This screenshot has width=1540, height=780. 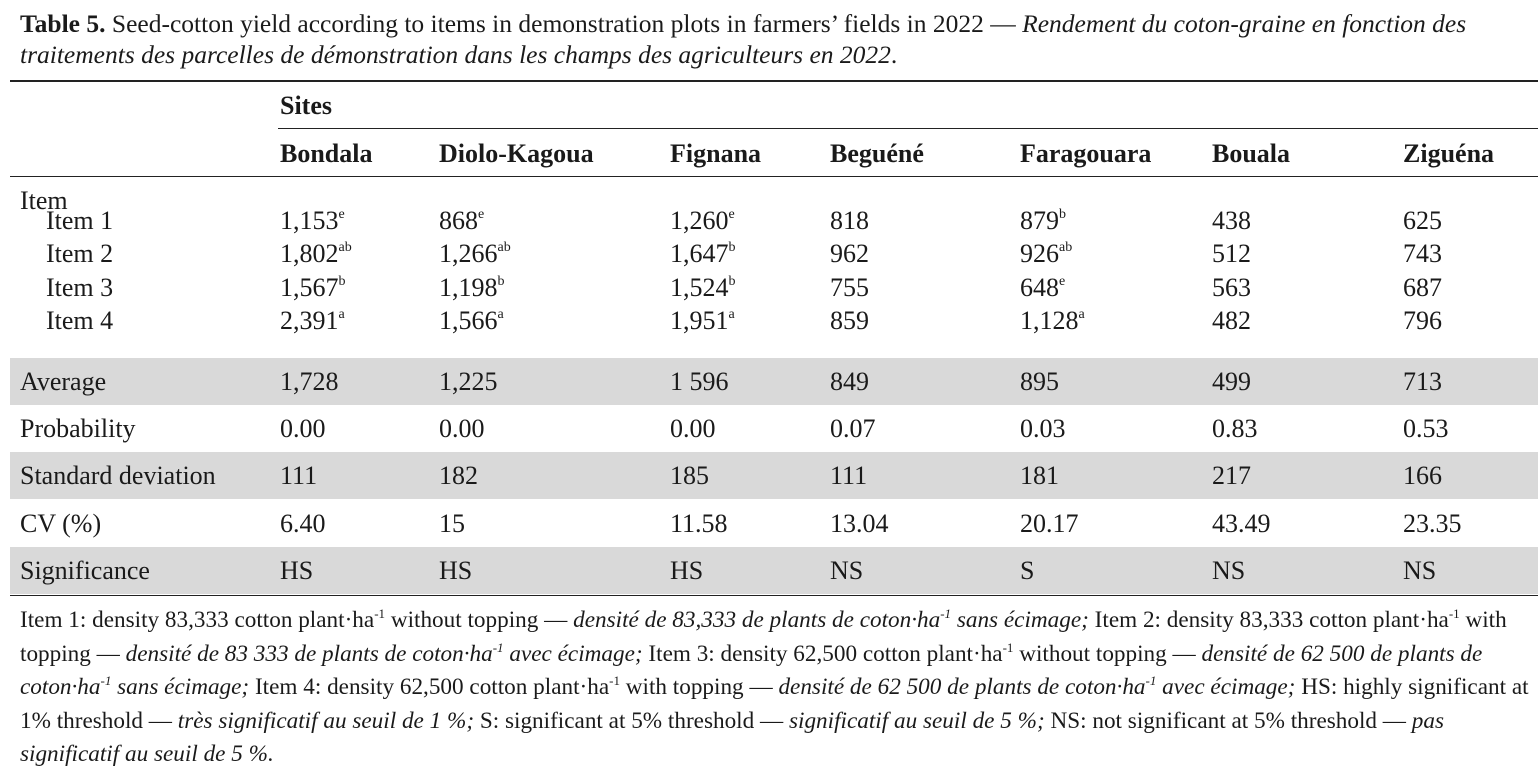 What do you see at coordinates (458, 475) in the screenshot?
I see `table-cell: 182` at bounding box center [458, 475].